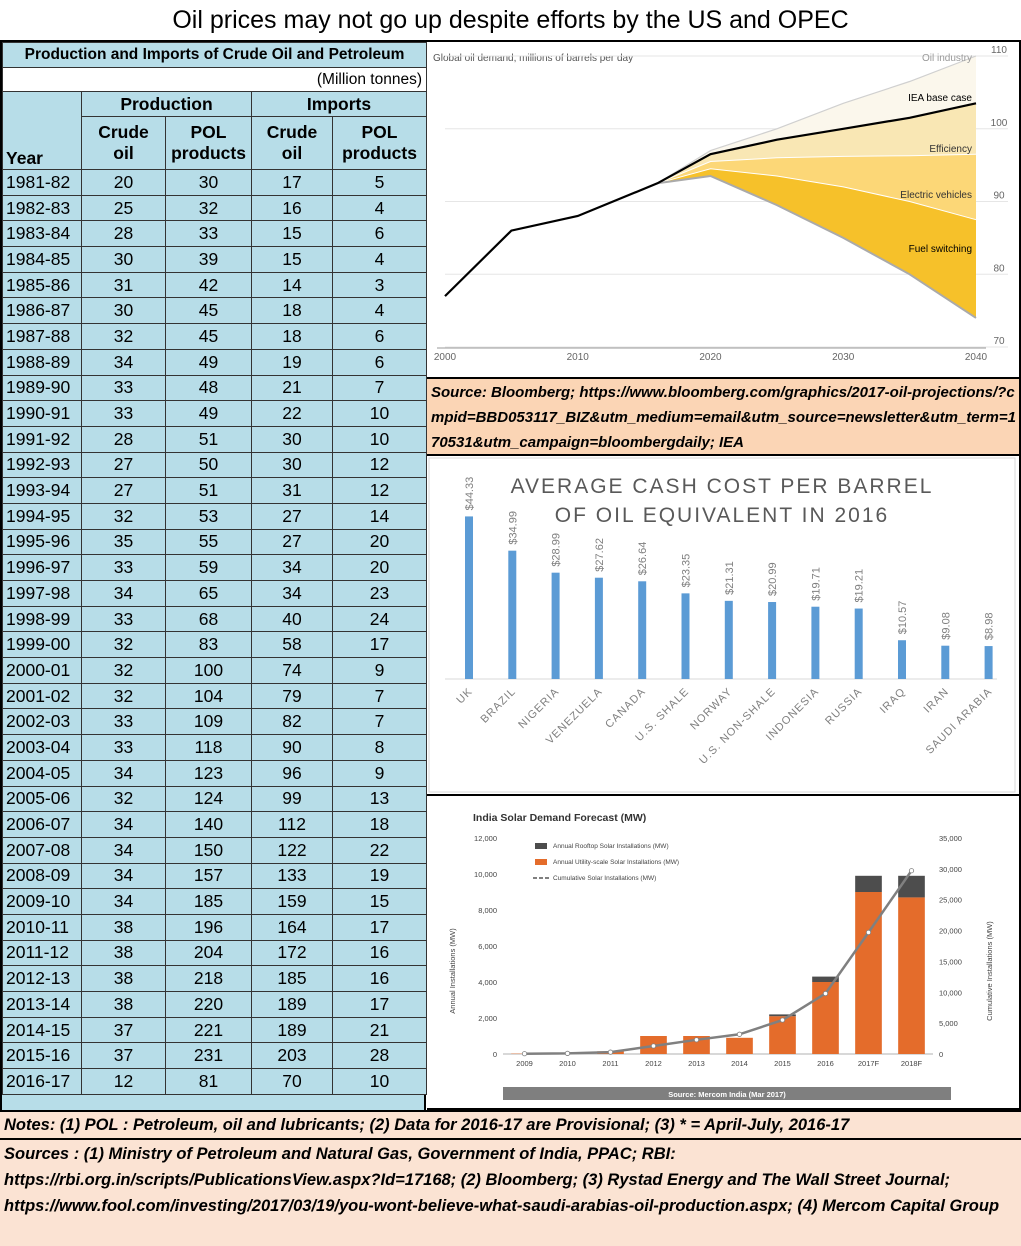  I want to click on cash-cost-value-label: $20.99, so click(773, 579).